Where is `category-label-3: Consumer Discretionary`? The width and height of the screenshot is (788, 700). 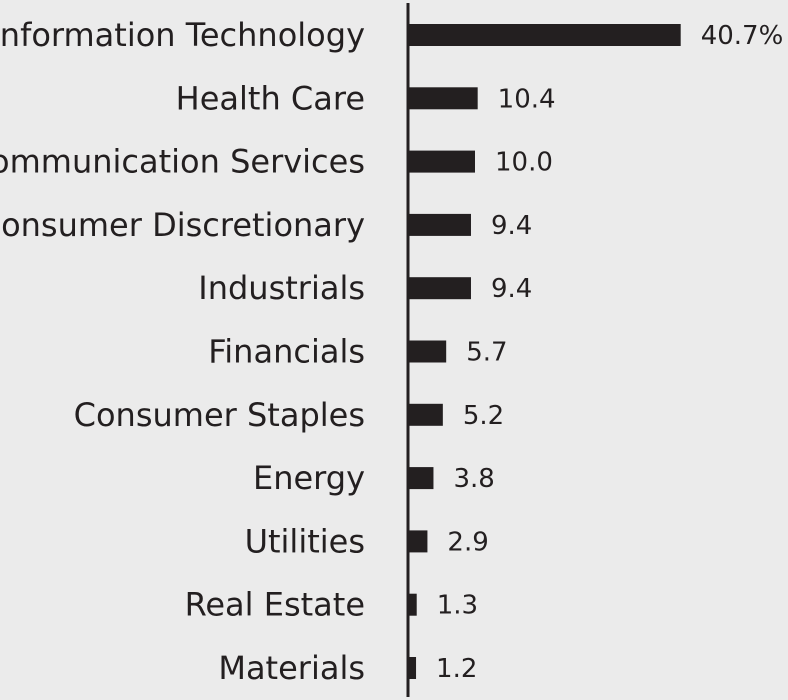
category-label-3: Consumer Discretionary is located at coordinates (182, 225).